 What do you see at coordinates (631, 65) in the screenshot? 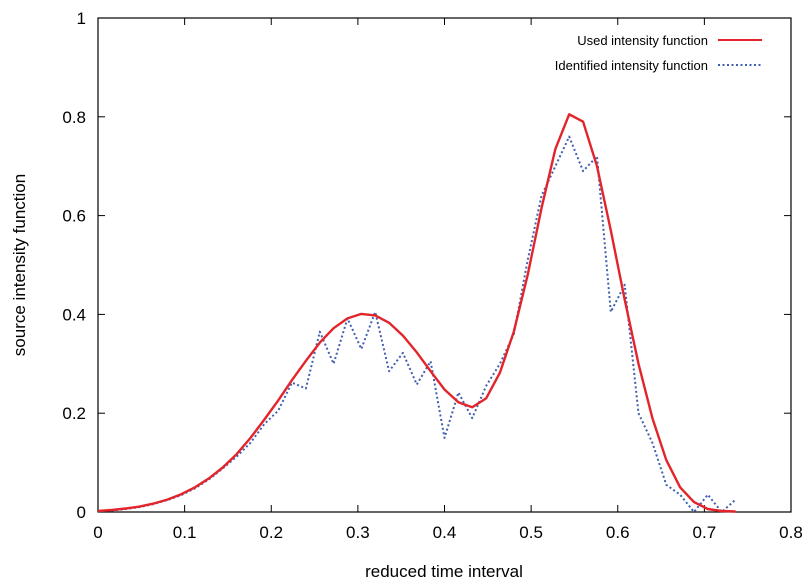
I see `legend-label-identified: Identified intensity function` at bounding box center [631, 65].